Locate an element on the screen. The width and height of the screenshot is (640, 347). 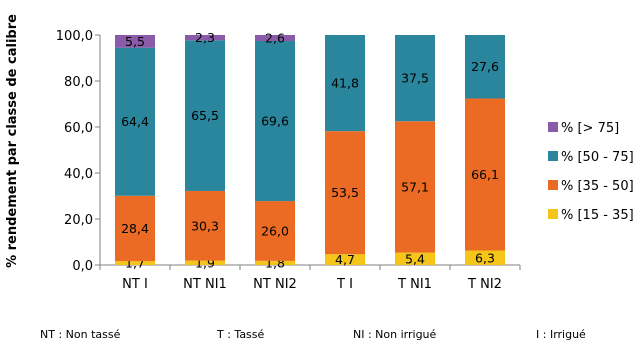
data-label: 57,1 is located at coordinates (415, 186).